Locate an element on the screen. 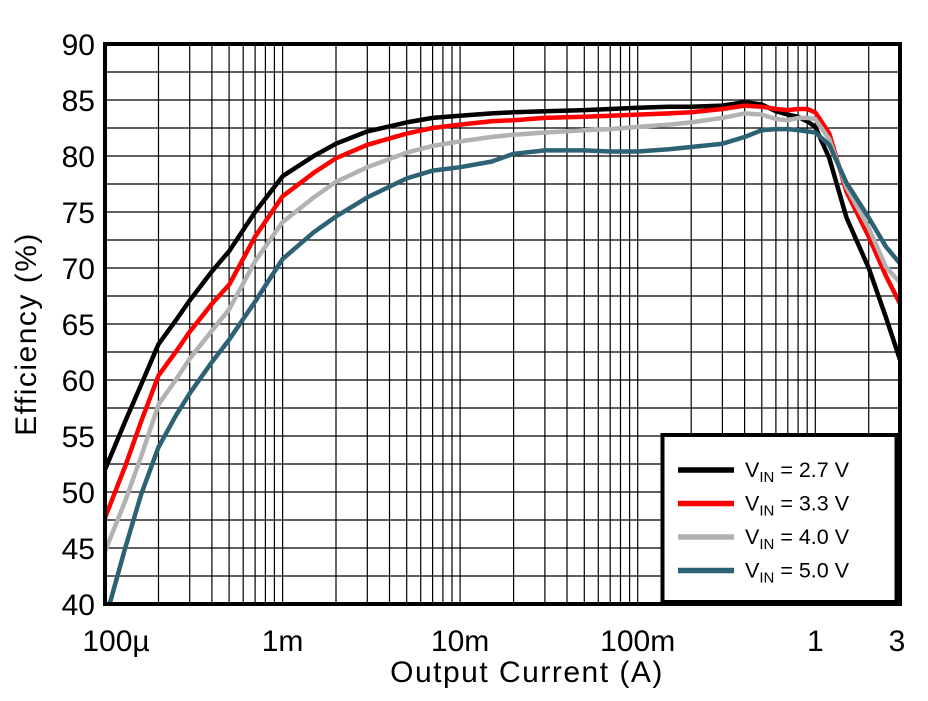 The height and width of the screenshot is (701, 928). legend-item: VIN = 3.3 V is located at coordinates (764, 506).